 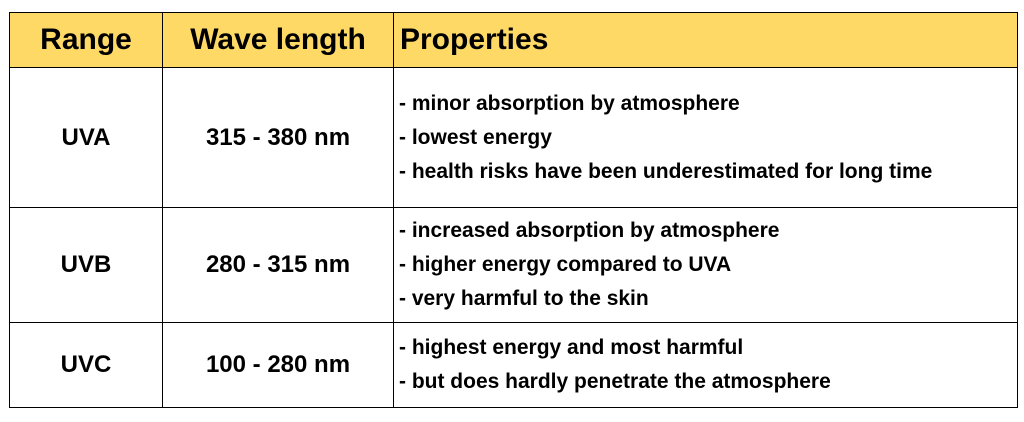 I want to click on range-cell: UVB, so click(x=86, y=265).